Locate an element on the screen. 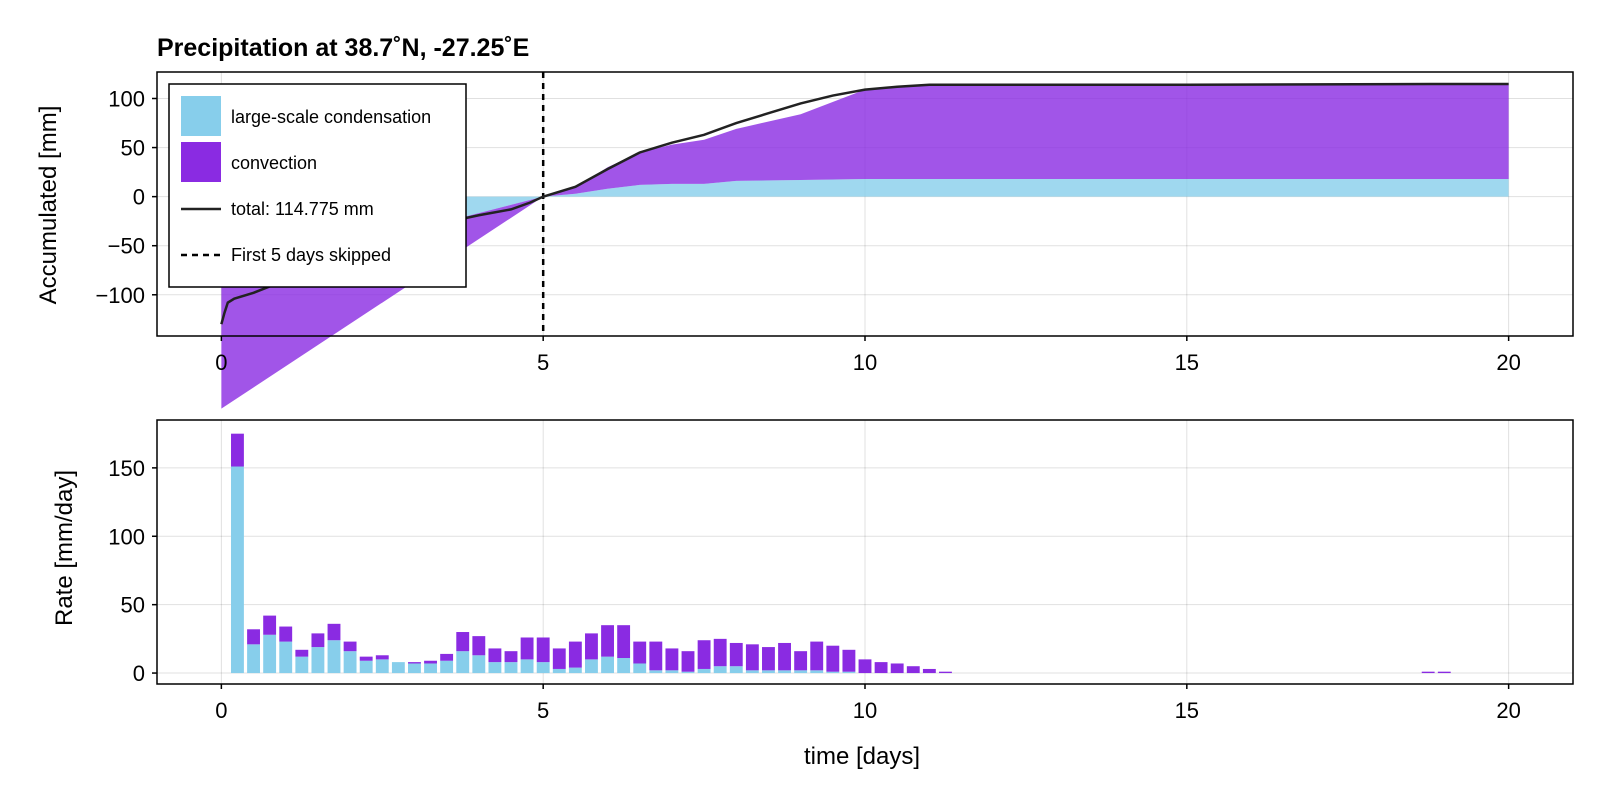 The width and height of the screenshot is (1600, 800). bottom-y-ticks: 0 50 100 150 is located at coordinates (132, 571).